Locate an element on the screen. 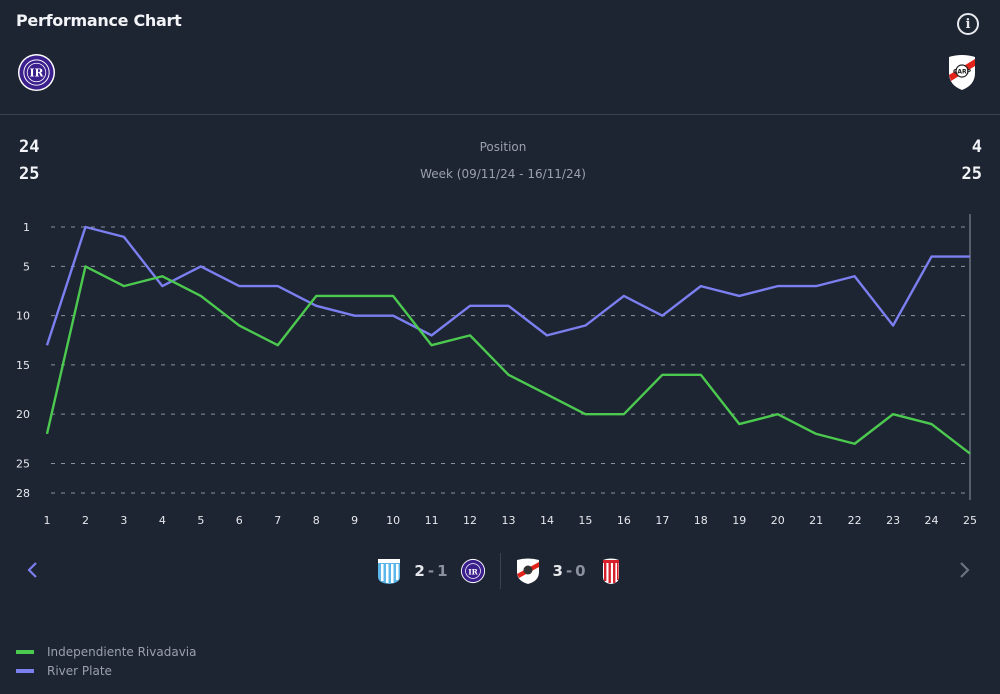 Image resolution: width=1000 pixels, height=694 pixels. svg-text: CARP is located at coordinates (962, 72).